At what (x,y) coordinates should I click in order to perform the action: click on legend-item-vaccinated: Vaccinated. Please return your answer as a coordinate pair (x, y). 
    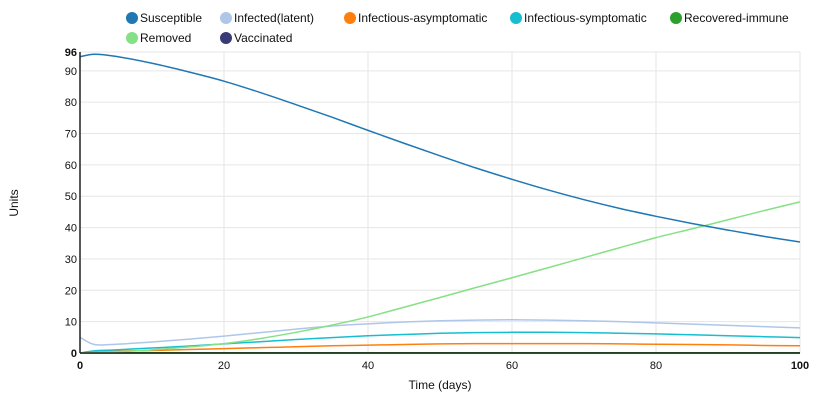
    Looking at the image, I should click on (256, 38).